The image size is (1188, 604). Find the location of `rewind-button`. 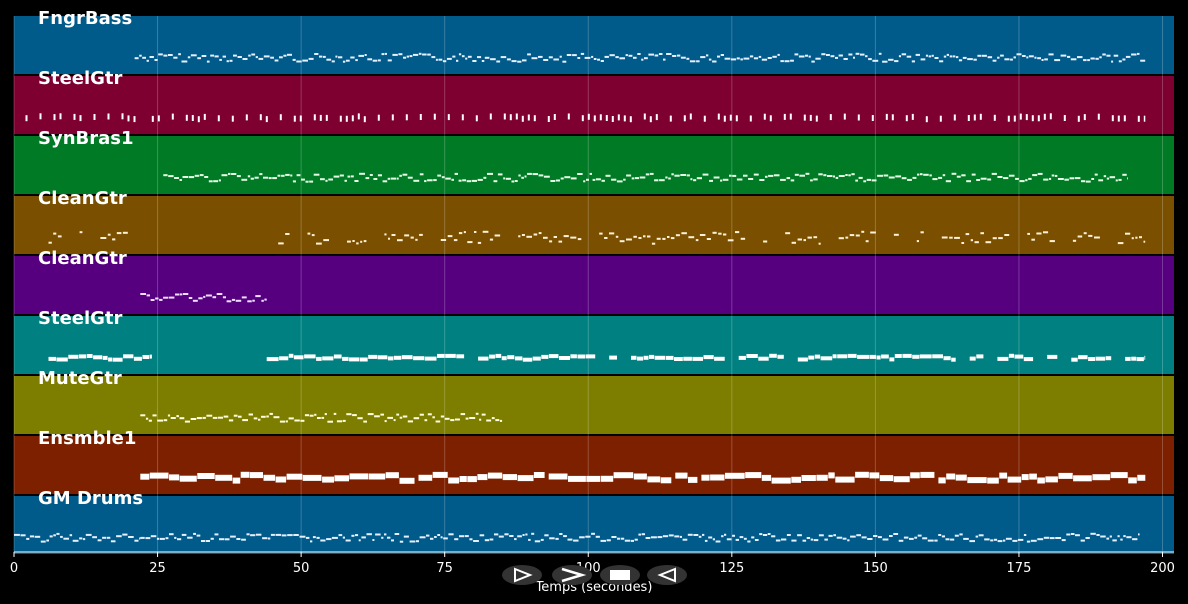

rewind-button is located at coordinates (667, 575).